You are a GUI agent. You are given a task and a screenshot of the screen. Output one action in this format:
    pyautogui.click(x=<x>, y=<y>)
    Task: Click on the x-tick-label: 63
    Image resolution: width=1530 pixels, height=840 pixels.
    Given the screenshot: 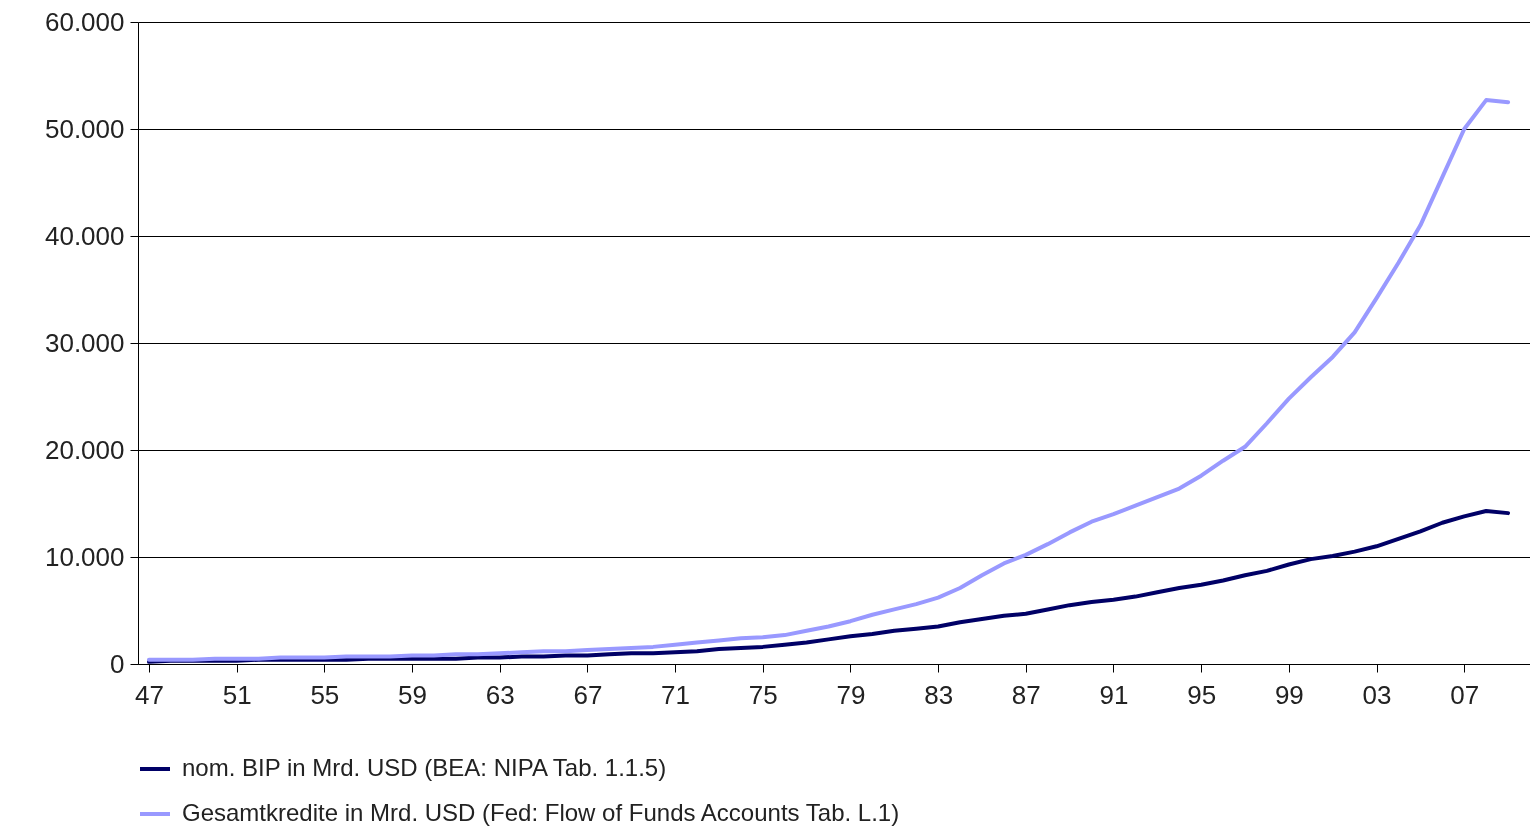 What is the action you would take?
    pyautogui.click(x=500, y=694)
    